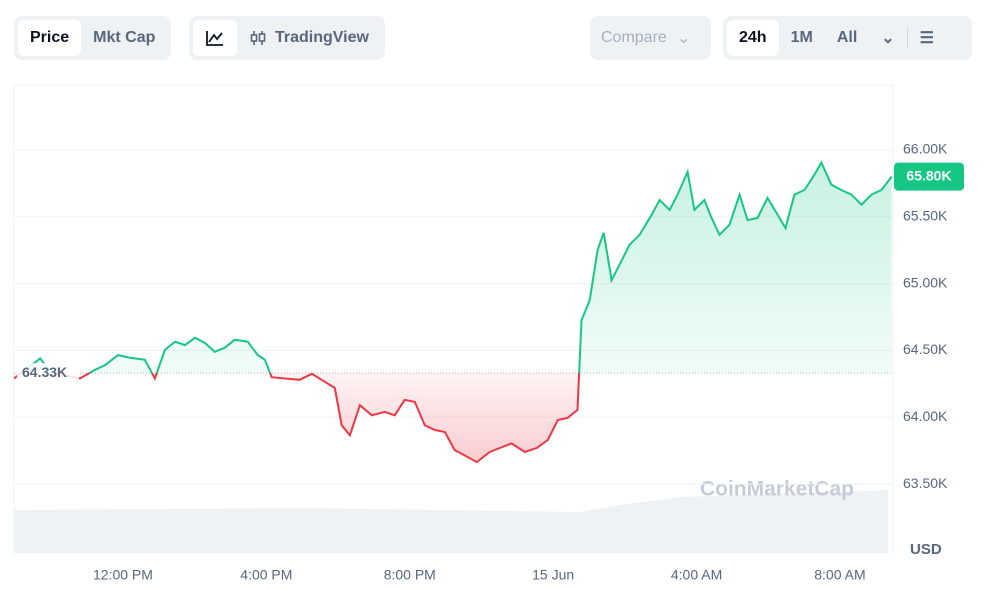  What do you see at coordinates (927, 38) in the screenshot?
I see `settings: ☰` at bounding box center [927, 38].